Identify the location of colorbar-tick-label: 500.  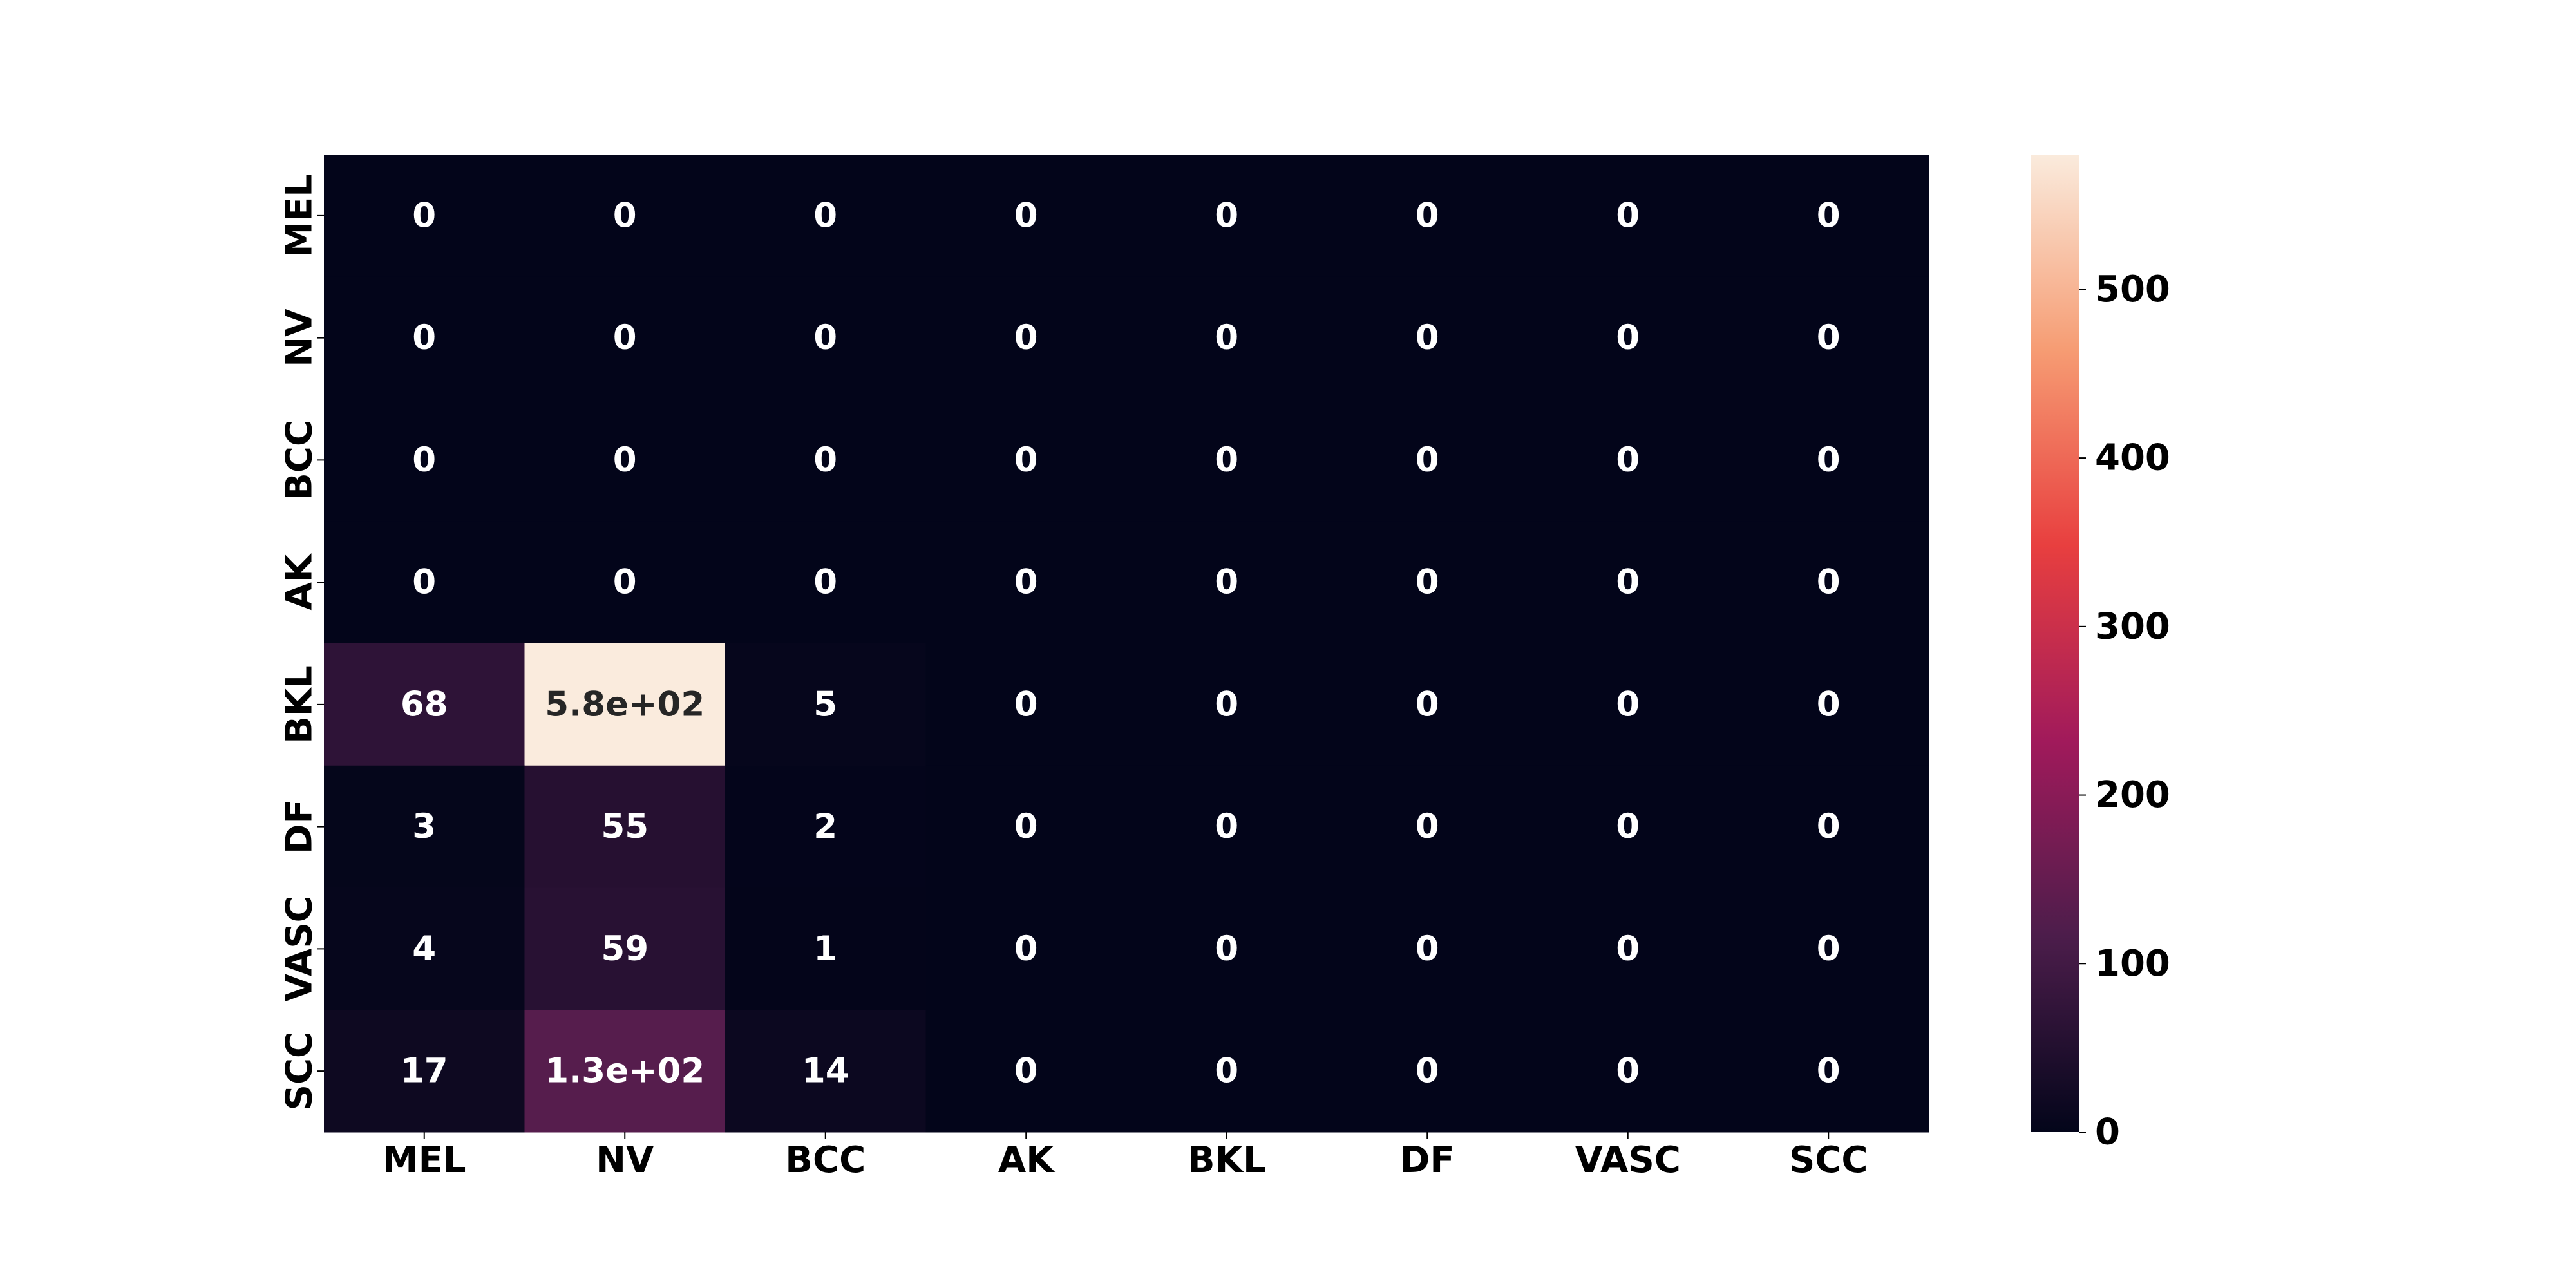
(2132, 289).